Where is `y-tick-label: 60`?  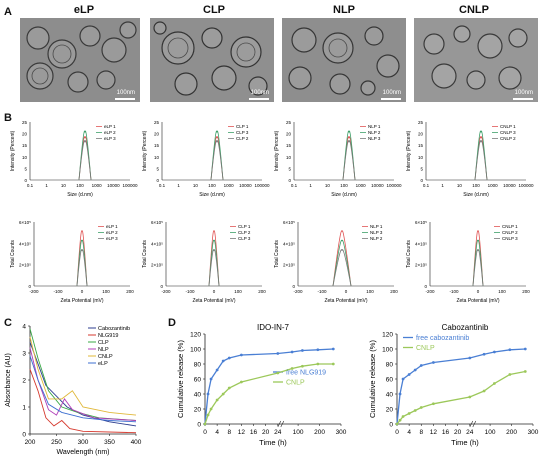
y-tick-label: 60 is located at coordinates (390, 380).